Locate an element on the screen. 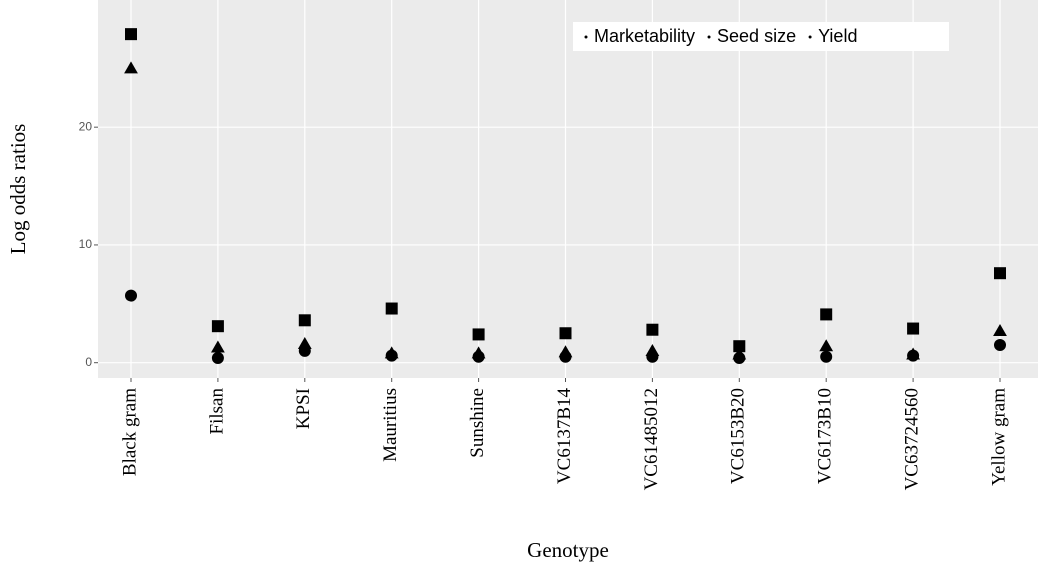  legend-label: Marketability is located at coordinates (644, 36).